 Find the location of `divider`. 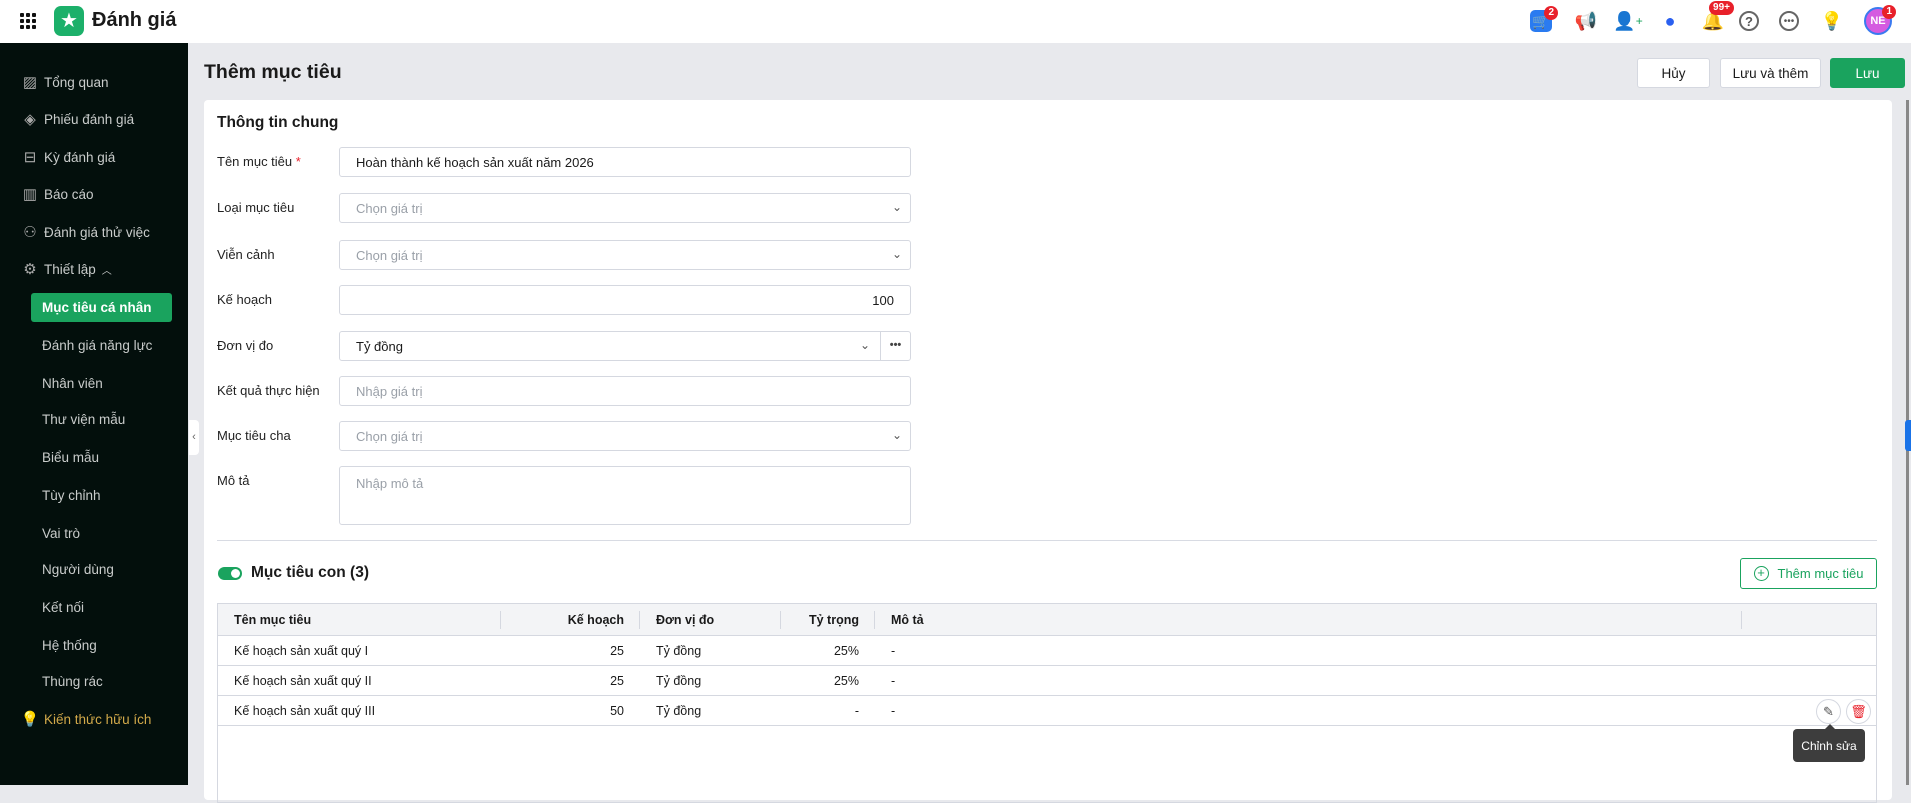

divider is located at coordinates (1047, 540).